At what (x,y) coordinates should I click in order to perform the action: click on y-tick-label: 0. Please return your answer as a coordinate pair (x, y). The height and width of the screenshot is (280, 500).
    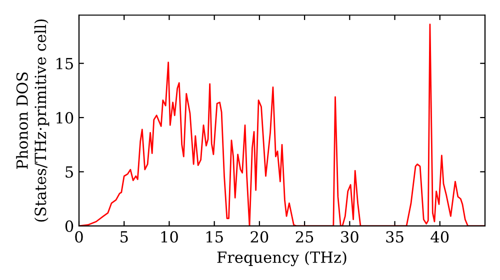
    Looking at the image, I should click on (69, 226).